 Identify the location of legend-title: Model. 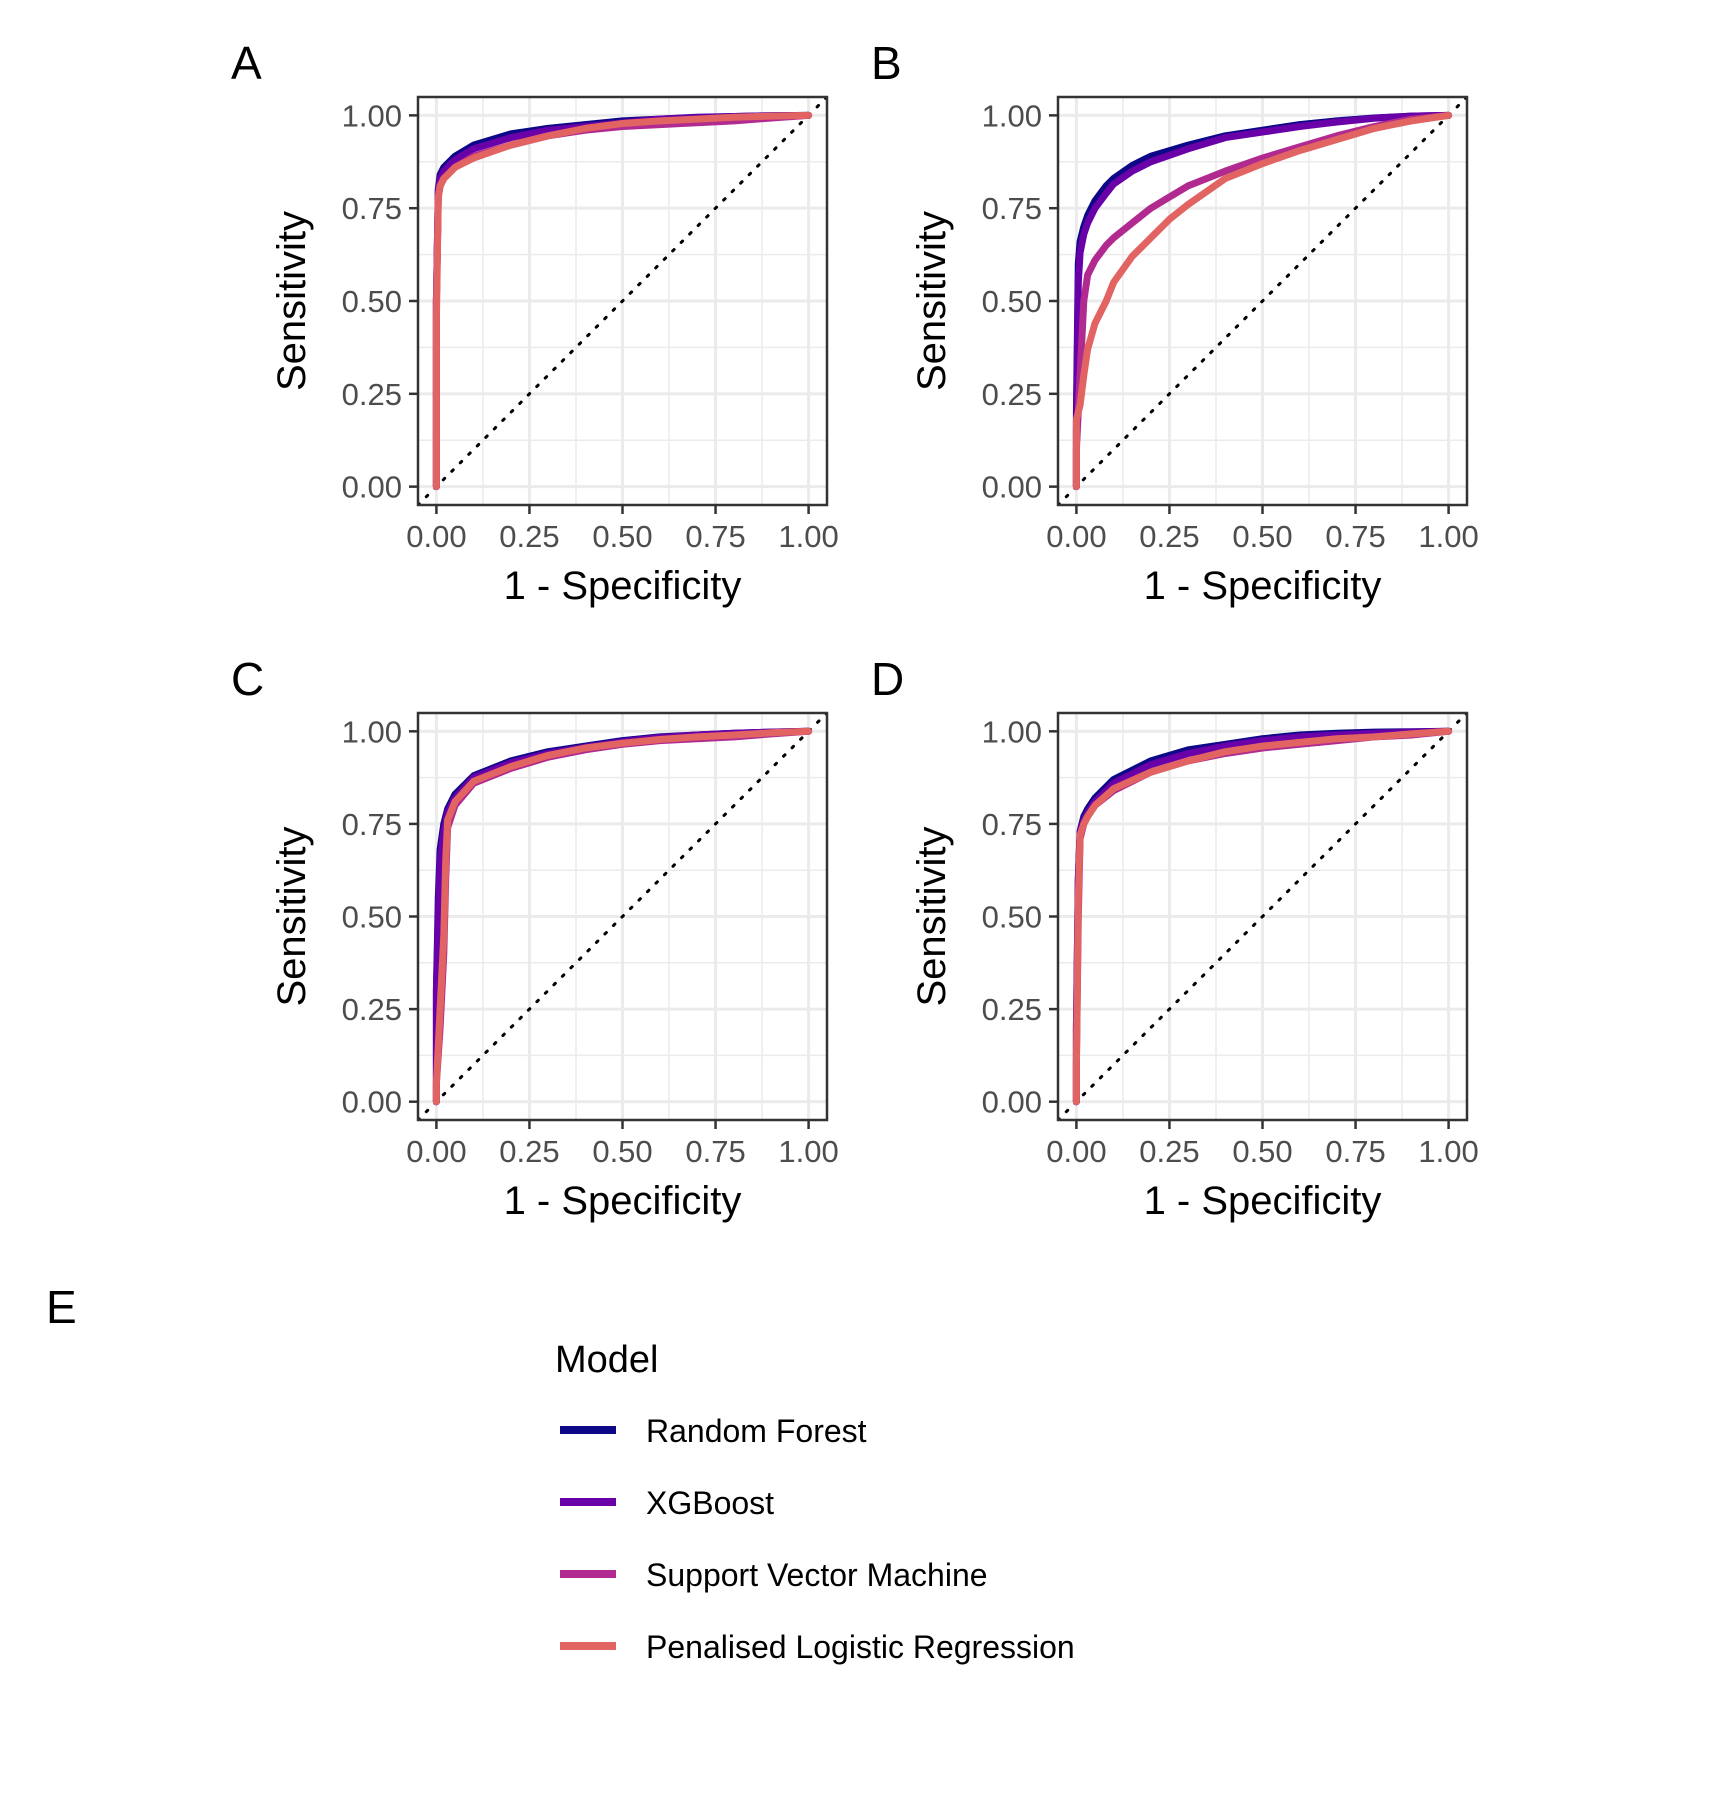
(607, 1360).